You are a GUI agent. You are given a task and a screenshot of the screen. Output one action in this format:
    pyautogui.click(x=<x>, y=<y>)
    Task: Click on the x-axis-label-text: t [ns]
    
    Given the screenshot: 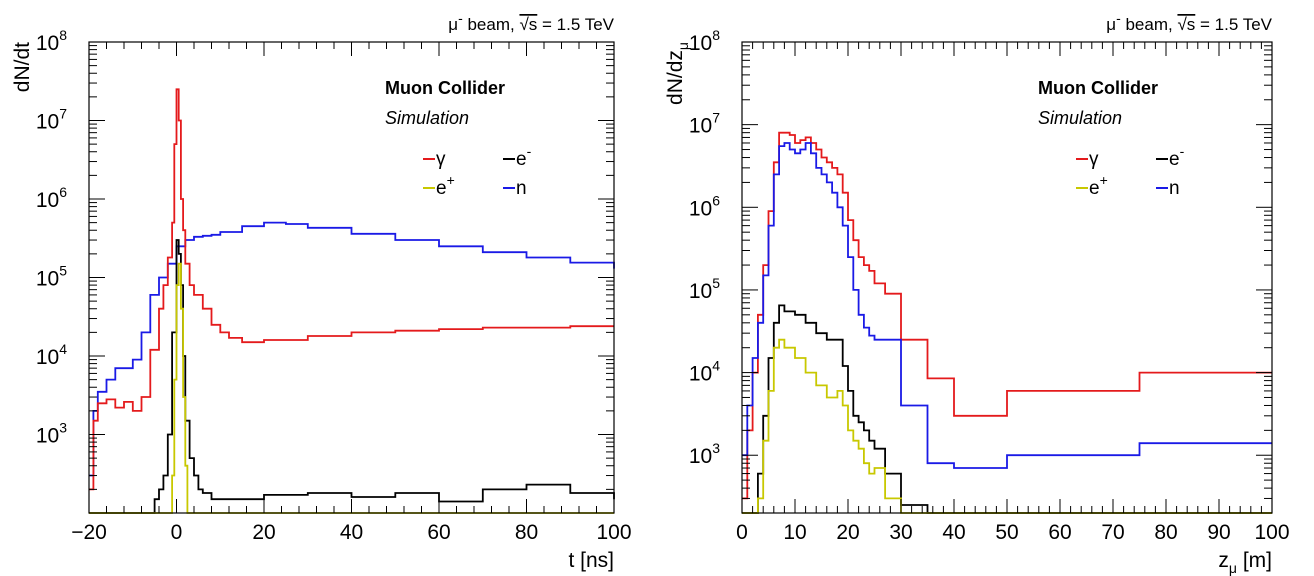 What is the action you would take?
    pyautogui.click(x=591, y=560)
    